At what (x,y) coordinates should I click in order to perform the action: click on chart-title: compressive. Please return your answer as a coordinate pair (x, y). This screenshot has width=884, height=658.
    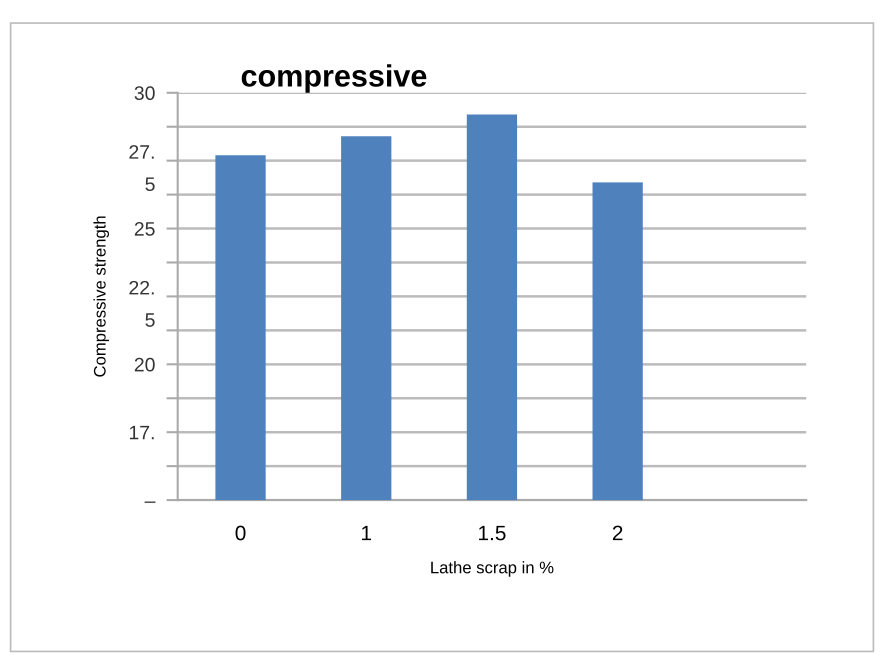
    Looking at the image, I should click on (334, 78).